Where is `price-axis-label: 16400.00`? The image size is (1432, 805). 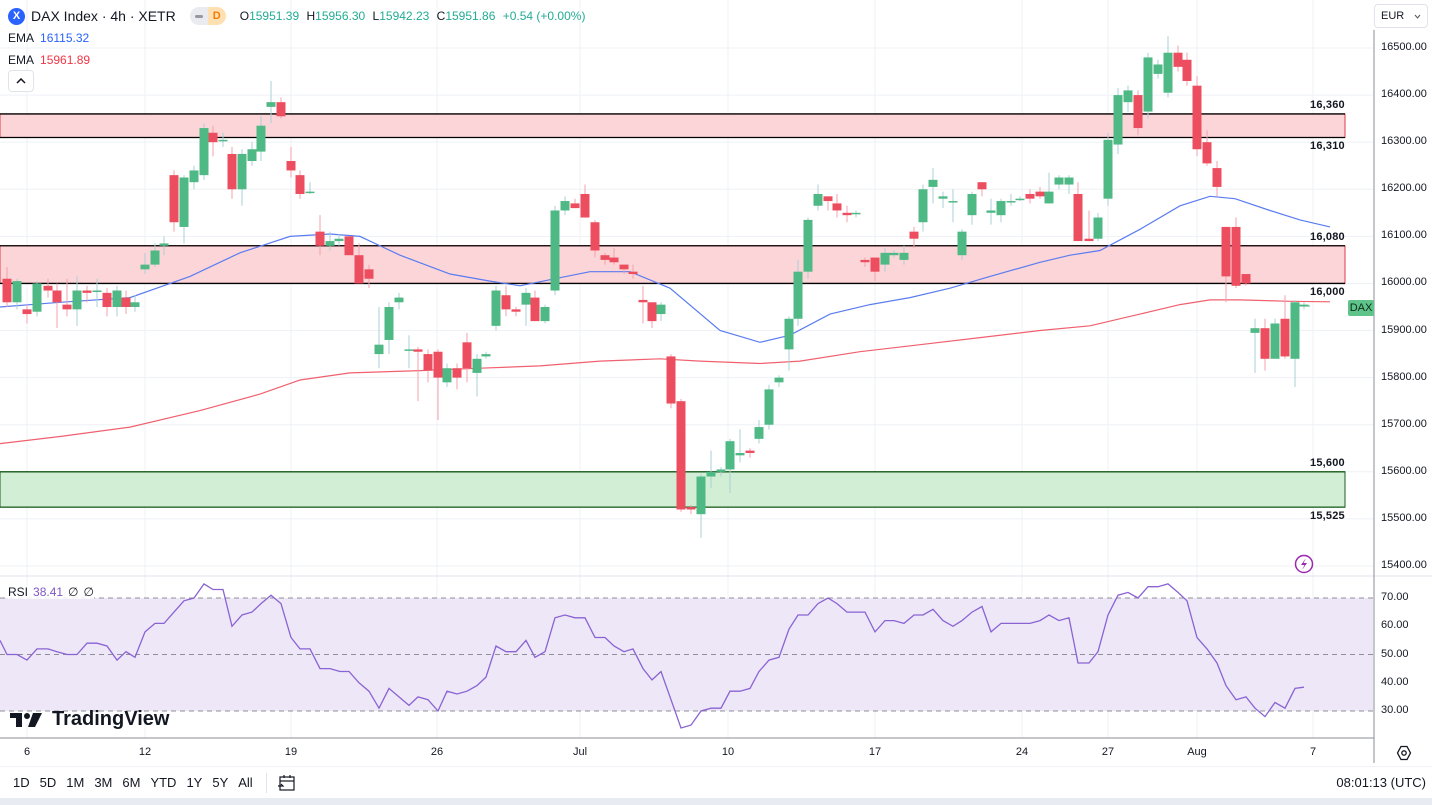 price-axis-label: 16400.00 is located at coordinates (1404, 94).